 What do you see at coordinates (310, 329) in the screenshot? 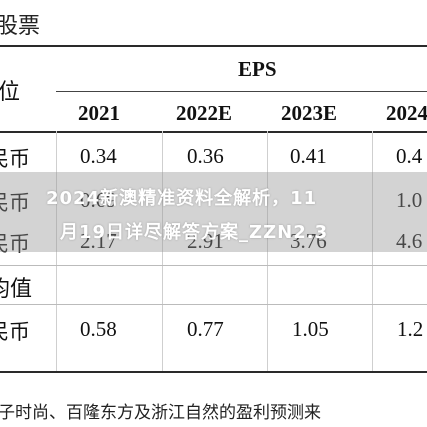
I see `table-cell: 1.05` at bounding box center [310, 329].